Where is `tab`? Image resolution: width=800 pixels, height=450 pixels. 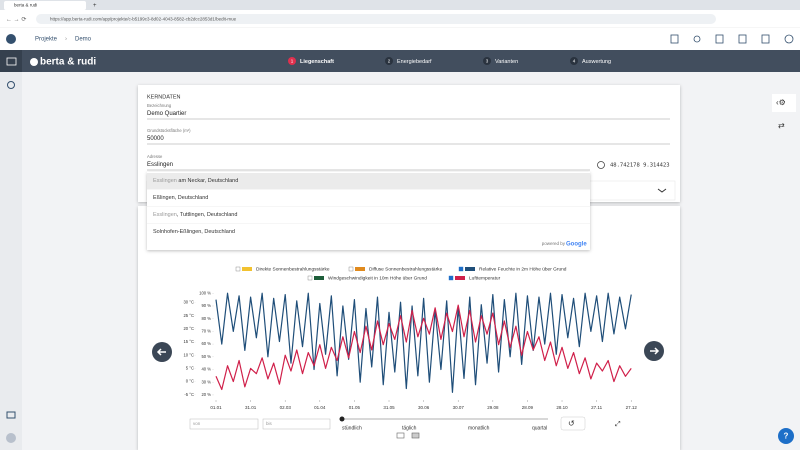 tab is located at coordinates (45, 5).